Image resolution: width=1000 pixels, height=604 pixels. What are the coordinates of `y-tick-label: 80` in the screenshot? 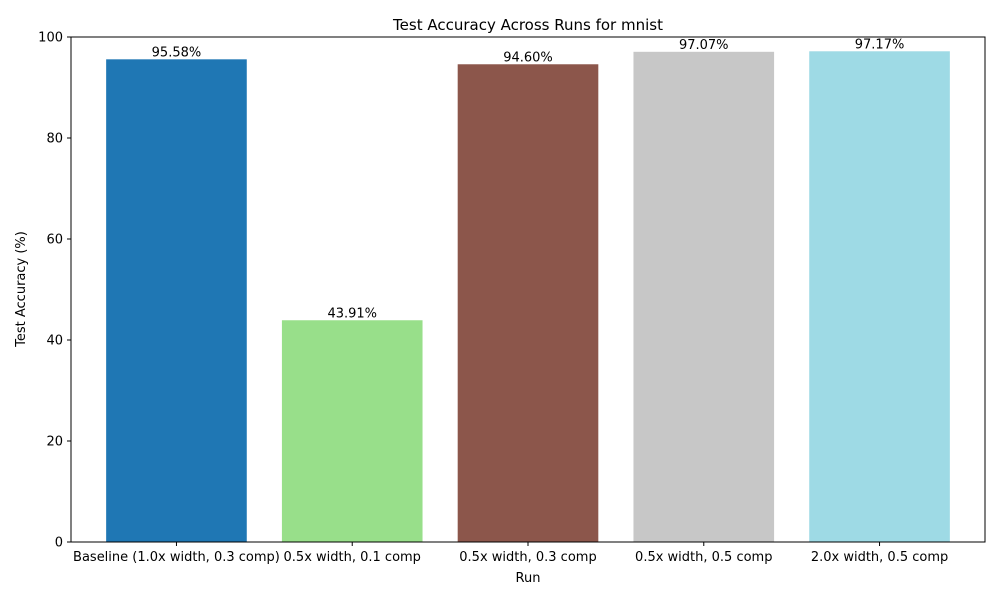 It's located at (54, 139).